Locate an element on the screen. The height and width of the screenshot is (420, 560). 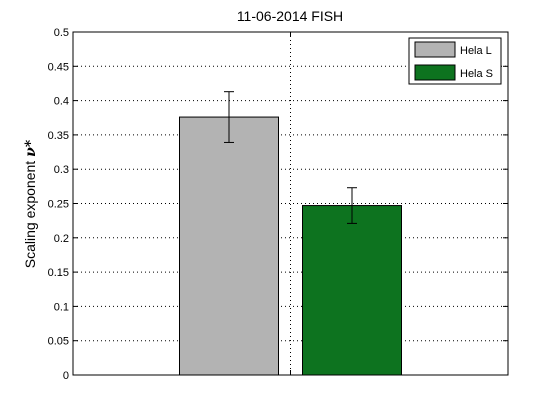
bar-hela-l is located at coordinates (229, 246).